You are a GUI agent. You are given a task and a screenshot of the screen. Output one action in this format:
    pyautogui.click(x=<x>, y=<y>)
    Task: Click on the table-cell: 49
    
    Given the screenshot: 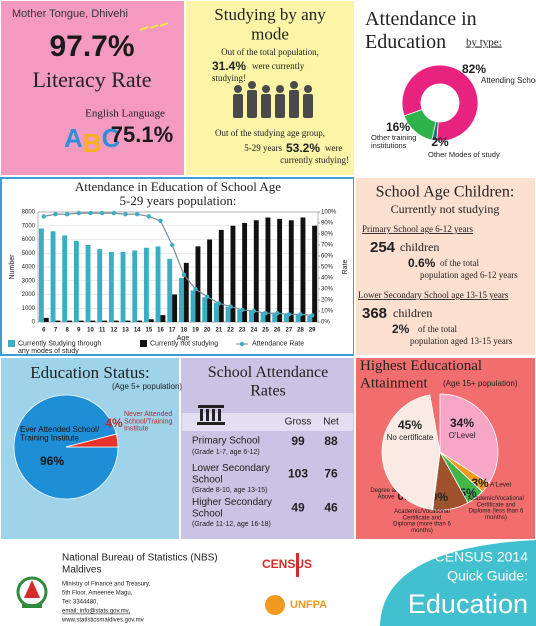 What is the action you would take?
    pyautogui.click(x=298, y=508)
    